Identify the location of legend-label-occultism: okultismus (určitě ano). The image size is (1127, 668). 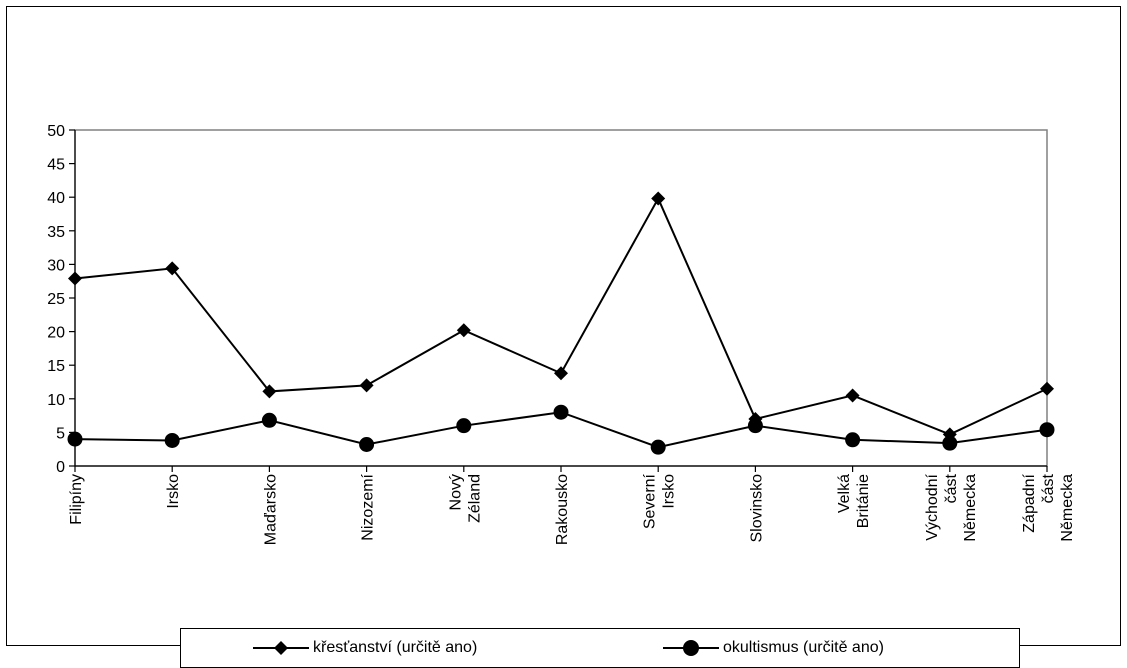
(803, 647).